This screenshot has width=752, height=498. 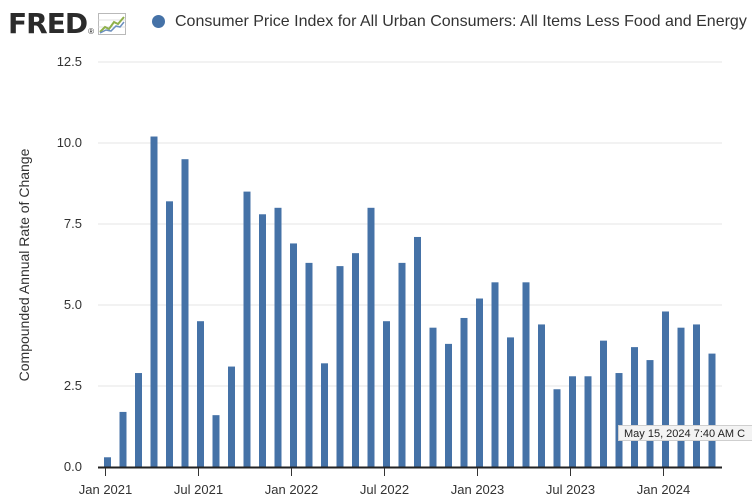 I want to click on y-tick-label: 10.0, so click(x=69, y=142).